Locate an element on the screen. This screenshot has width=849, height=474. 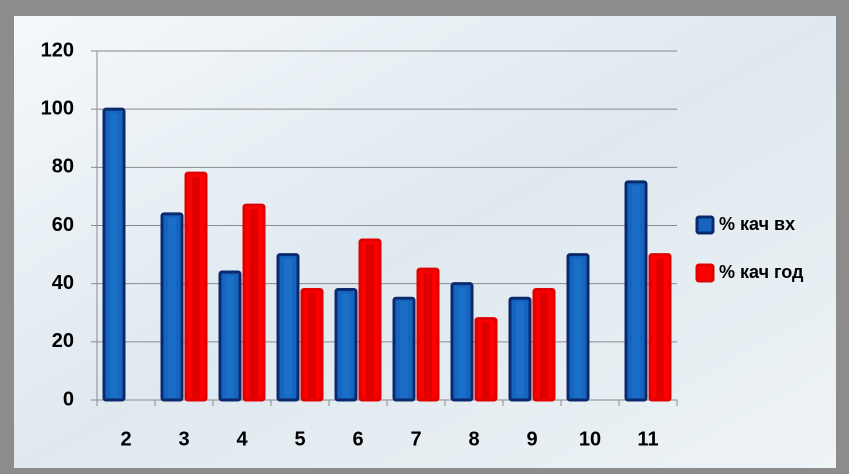
x-tick-label: 5 is located at coordinates (299, 439).